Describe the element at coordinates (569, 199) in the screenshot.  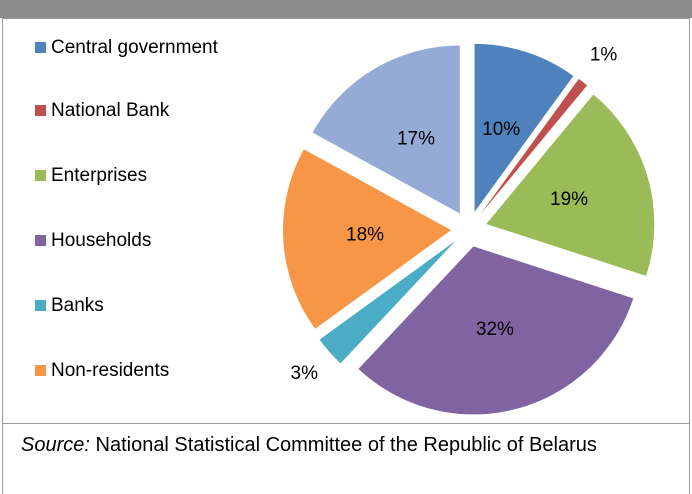
I see `data-label: 19%` at that location.